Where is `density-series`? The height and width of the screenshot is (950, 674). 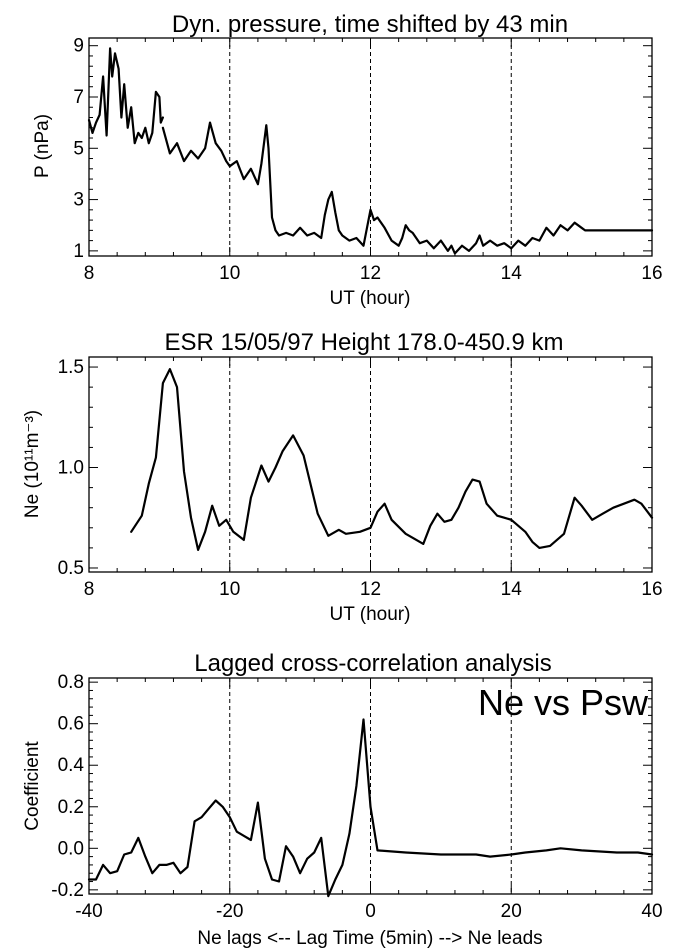 density-series is located at coordinates (392, 459).